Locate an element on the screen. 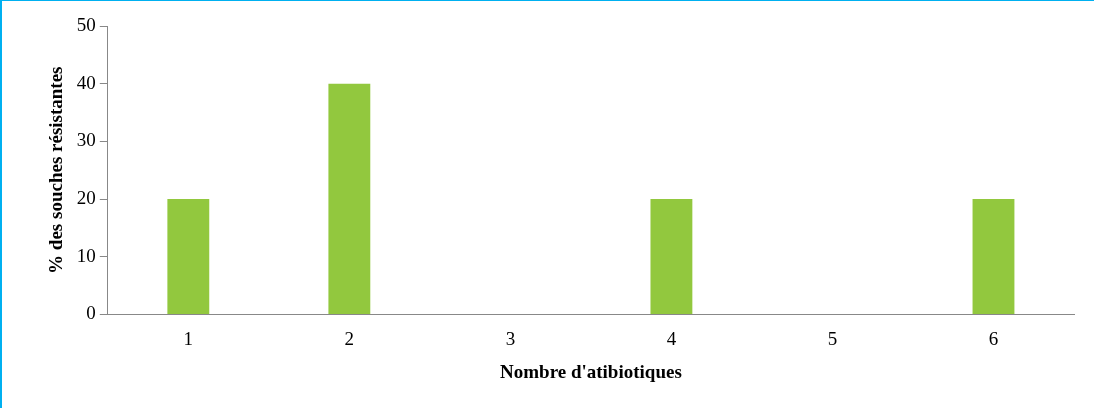 Image resolution: width=1094 pixels, height=408 pixels. x-tick-label: 5 is located at coordinates (832, 338).